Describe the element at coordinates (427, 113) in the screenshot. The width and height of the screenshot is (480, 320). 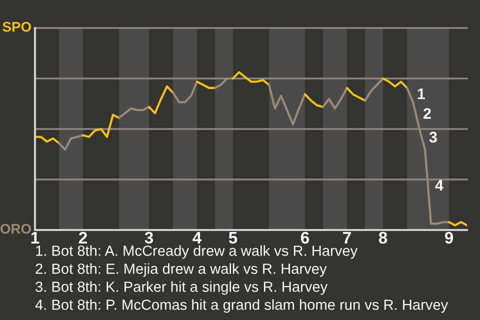
I see `annotation: 2` at that location.